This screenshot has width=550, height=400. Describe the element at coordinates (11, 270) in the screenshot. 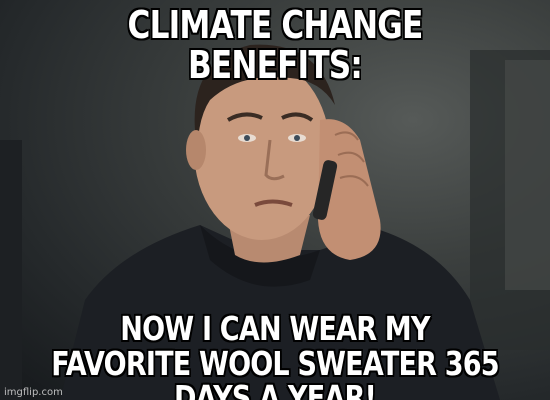

I see `door-frame-left` at that location.